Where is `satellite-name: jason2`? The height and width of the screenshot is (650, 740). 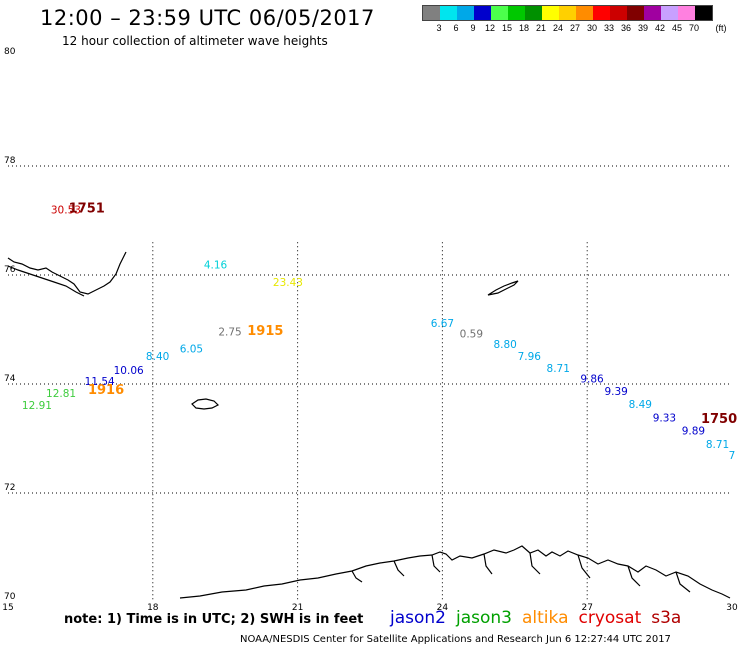
satellite-name: jason2 is located at coordinates (418, 618).